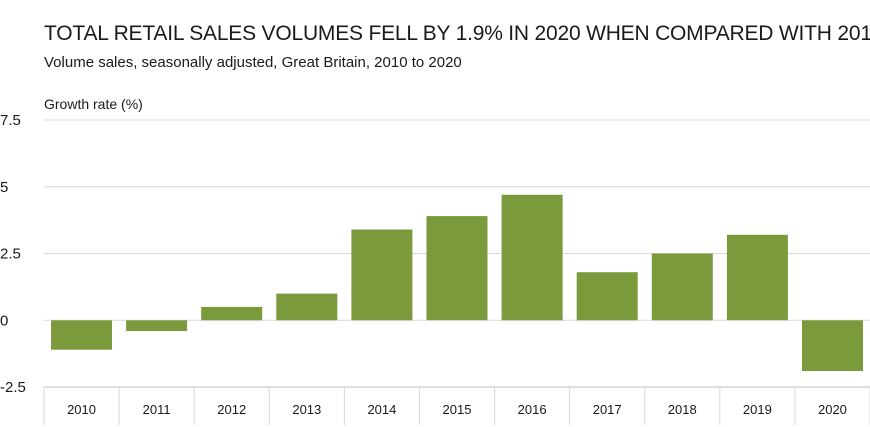  I want to click on x-tick-label: 2010, so click(81, 409).